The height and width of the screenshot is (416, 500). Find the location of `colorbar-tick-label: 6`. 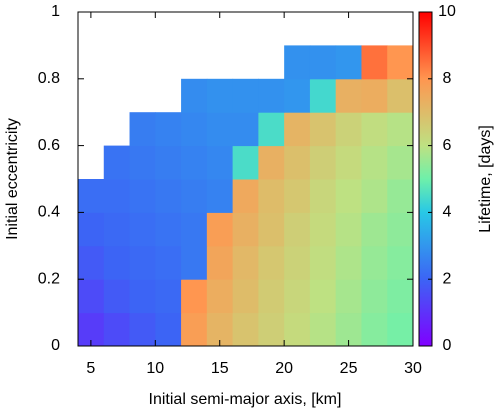

colorbar-tick-label: 6 is located at coordinates (447, 145).